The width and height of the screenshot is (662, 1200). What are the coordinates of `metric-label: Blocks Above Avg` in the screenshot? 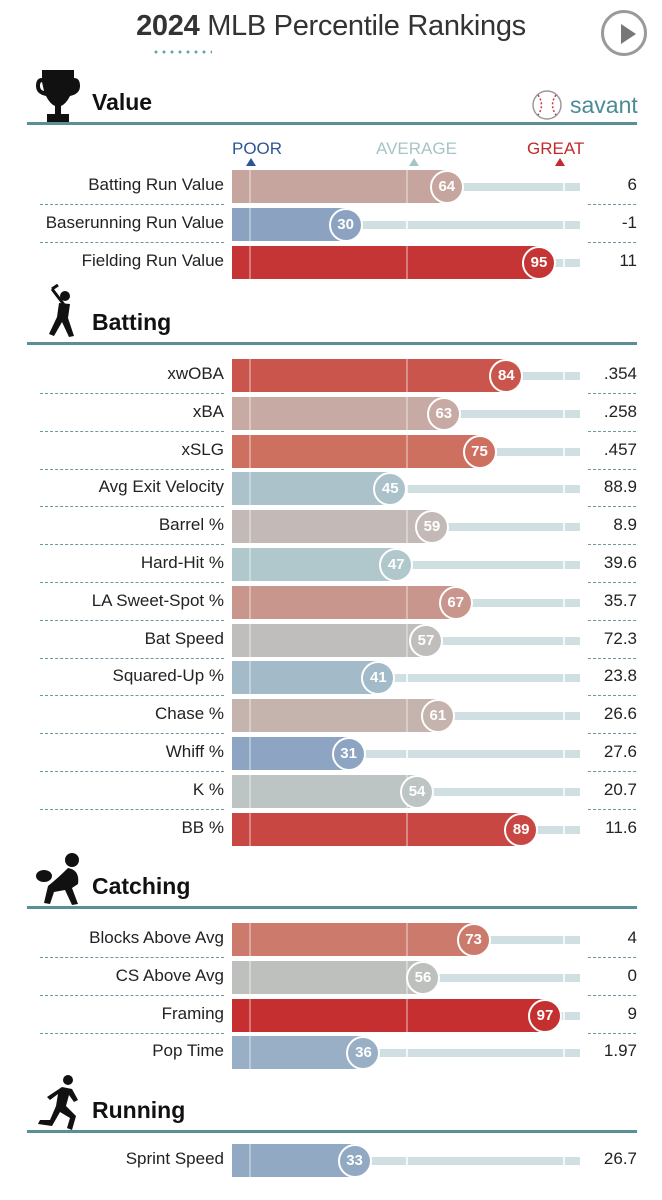 It's located at (156, 937).